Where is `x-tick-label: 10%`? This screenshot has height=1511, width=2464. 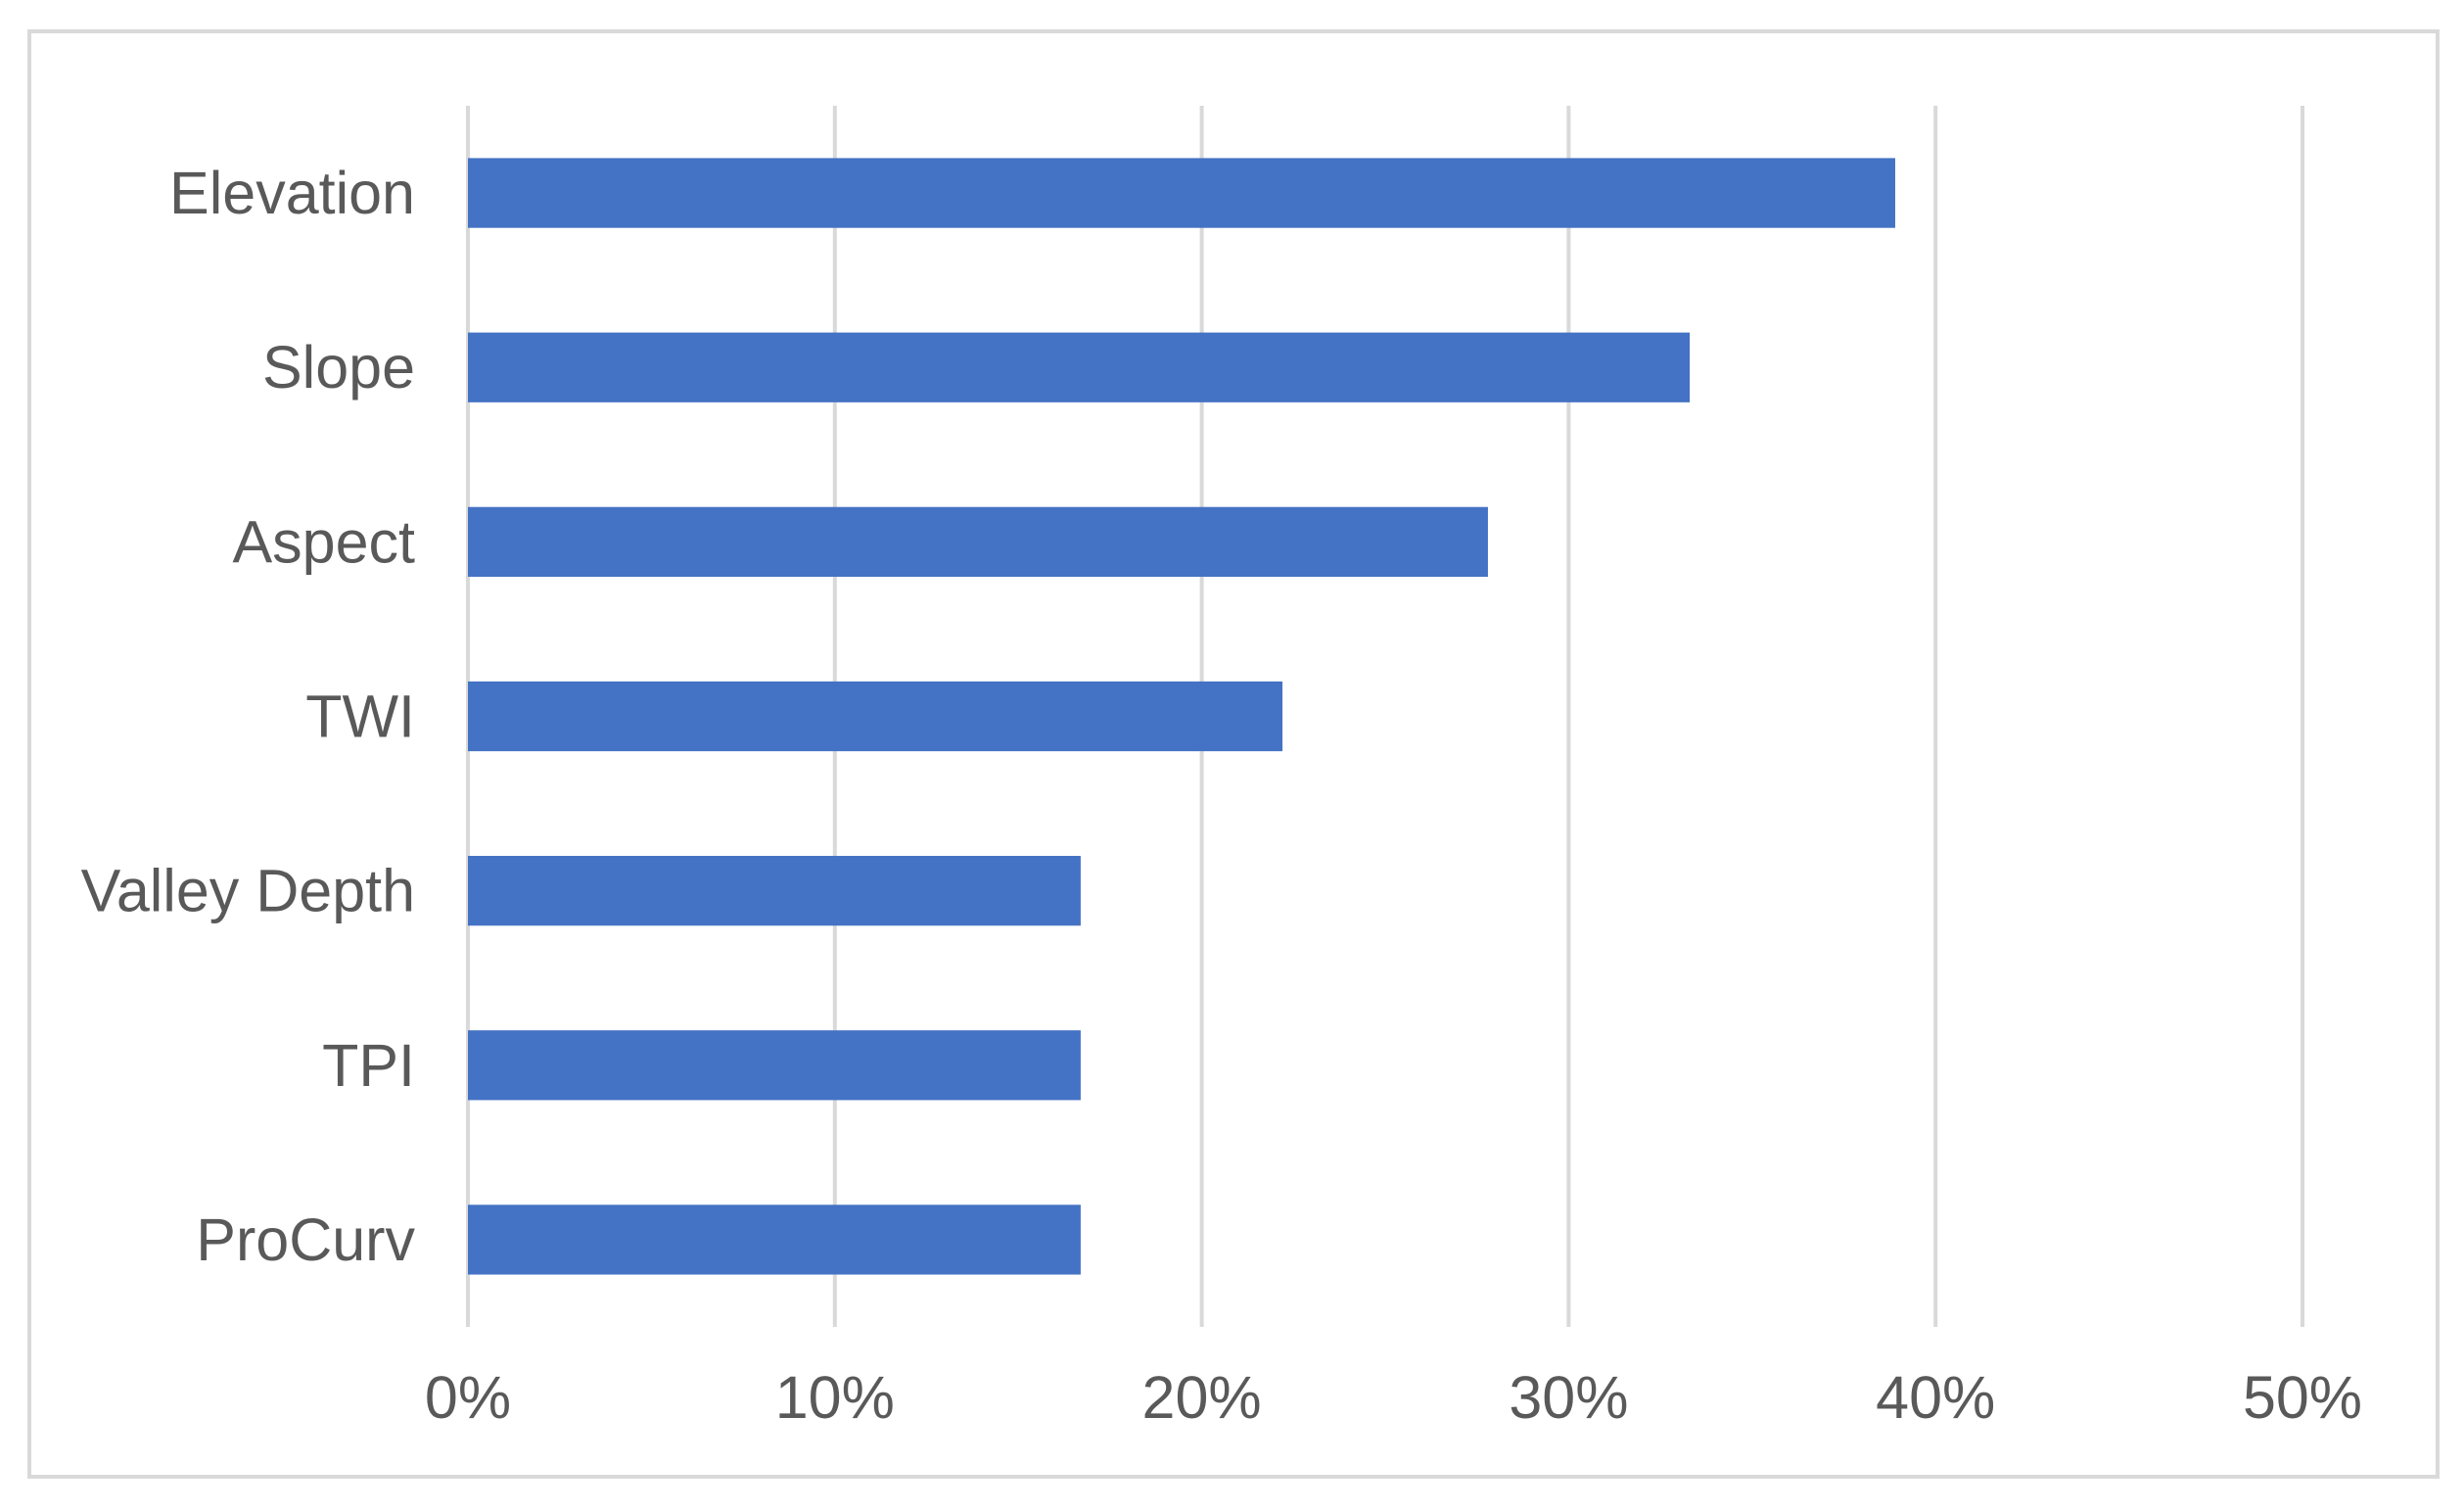 x-tick-label: 10% is located at coordinates (835, 1397).